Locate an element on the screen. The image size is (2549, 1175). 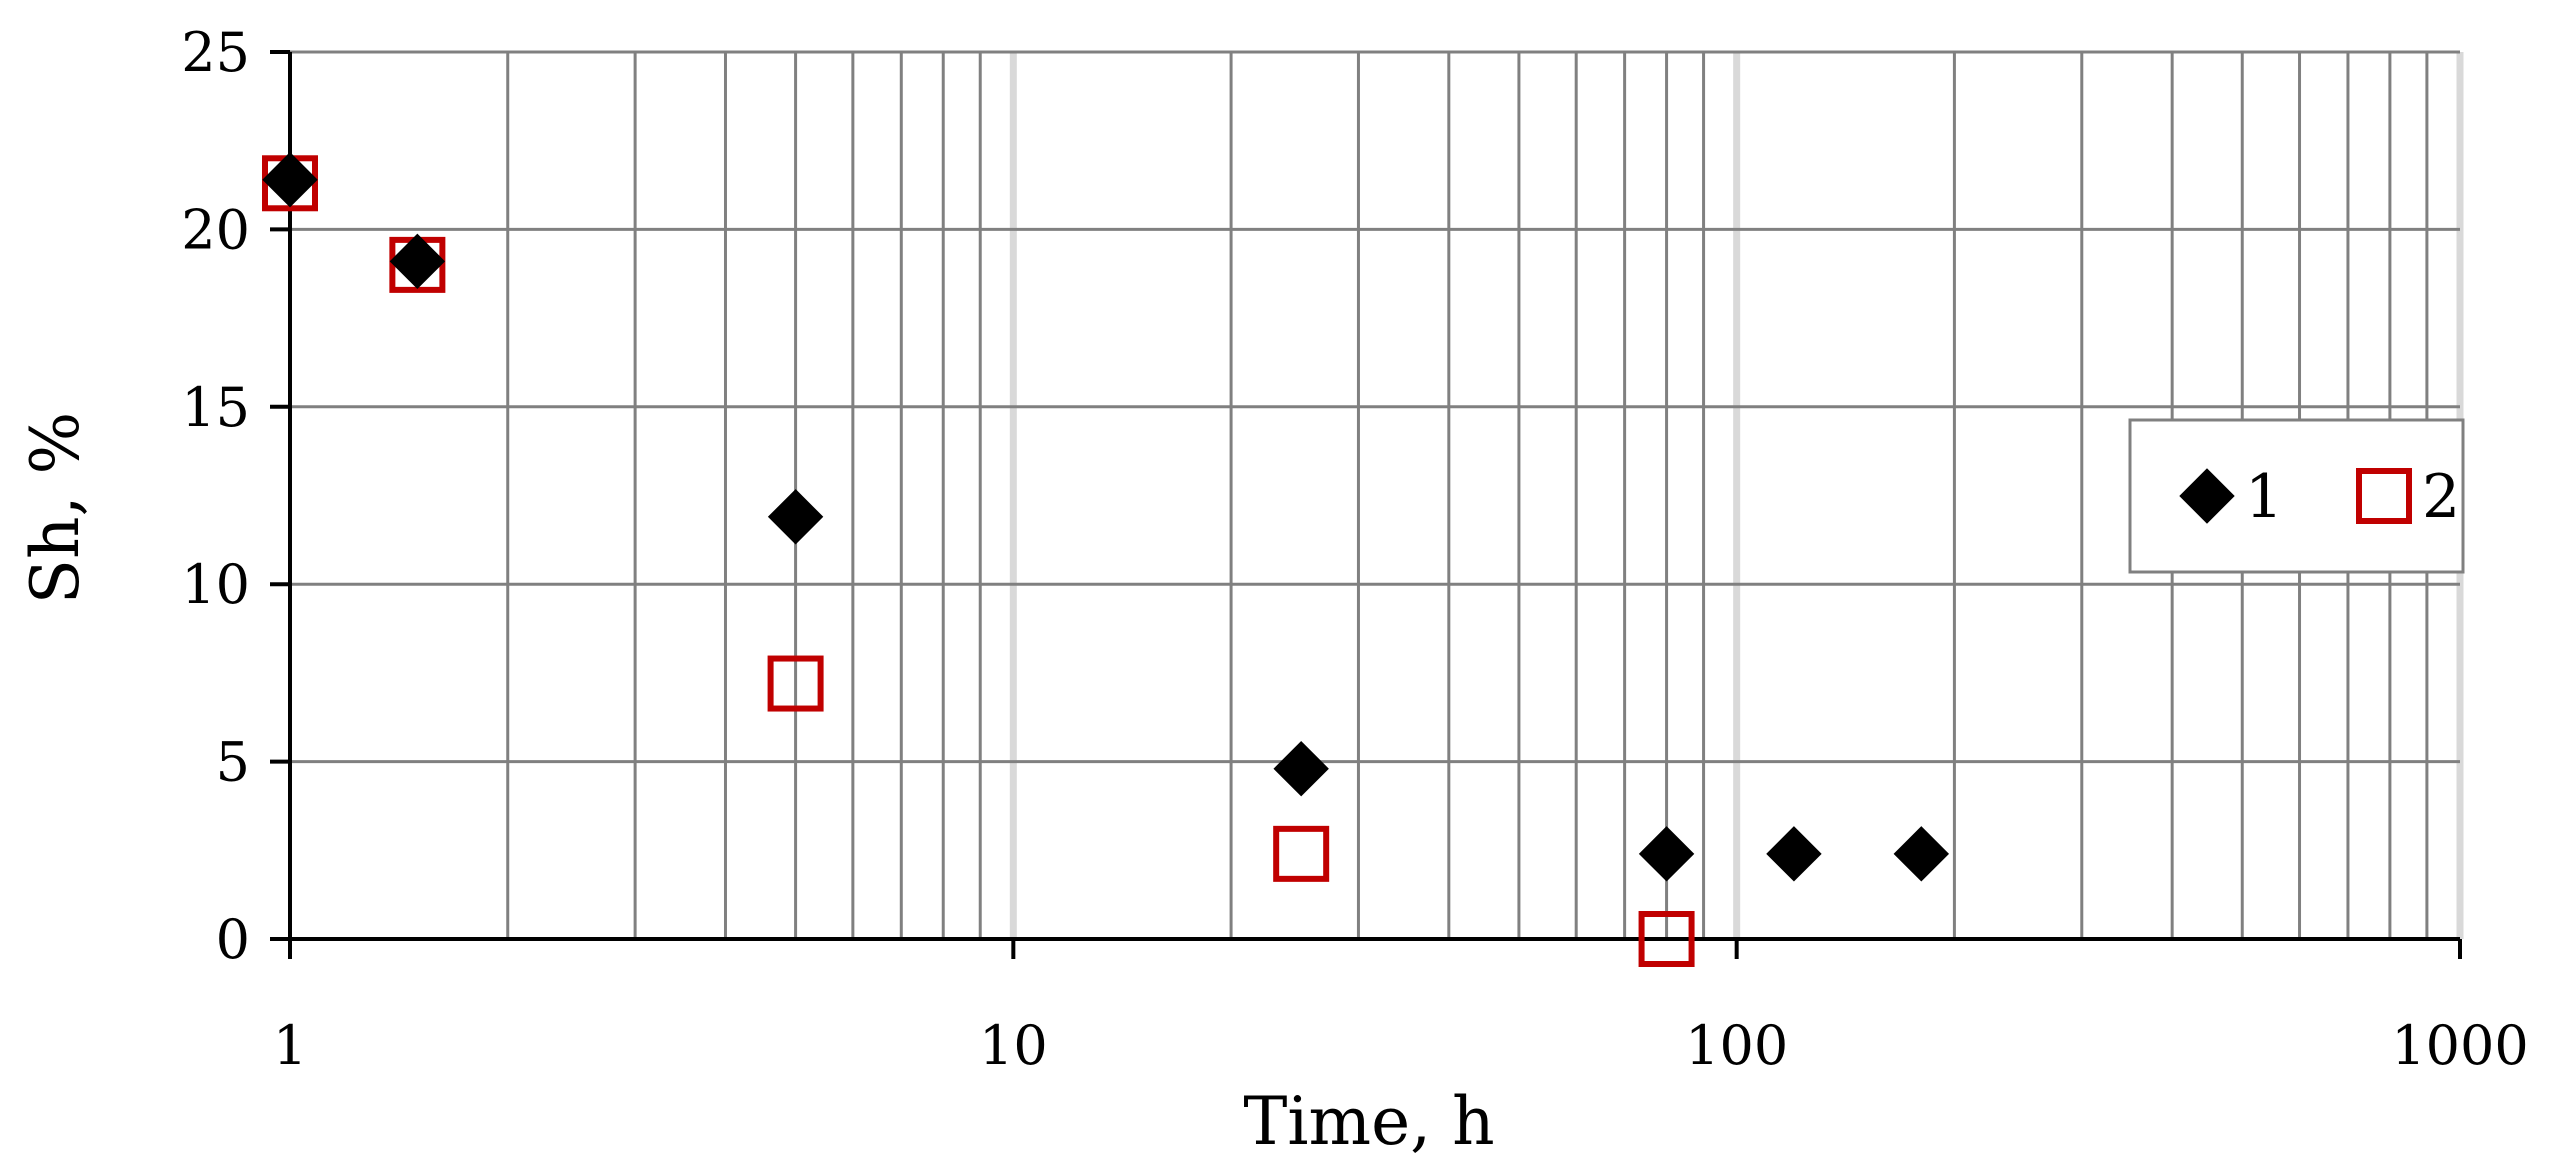
y-tick-label: 0 is located at coordinates (233, 939).